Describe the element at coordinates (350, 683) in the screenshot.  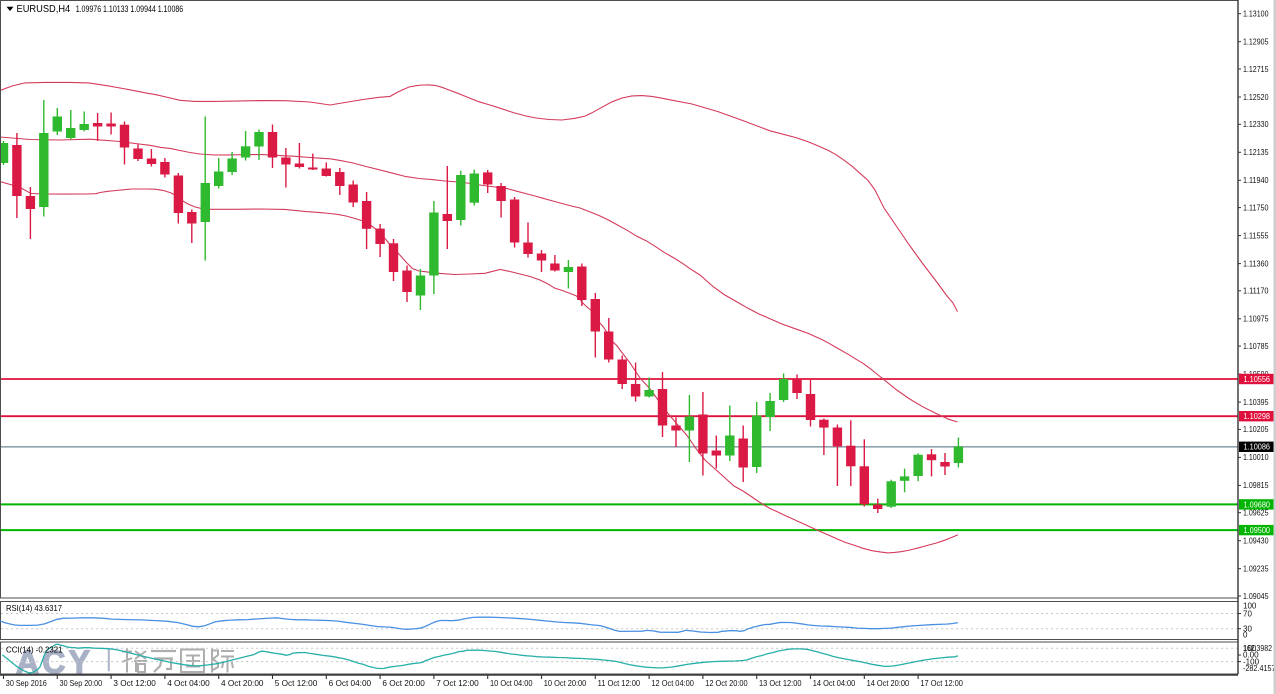
I see `svg-text: 6 Oct 04:00` at that location.